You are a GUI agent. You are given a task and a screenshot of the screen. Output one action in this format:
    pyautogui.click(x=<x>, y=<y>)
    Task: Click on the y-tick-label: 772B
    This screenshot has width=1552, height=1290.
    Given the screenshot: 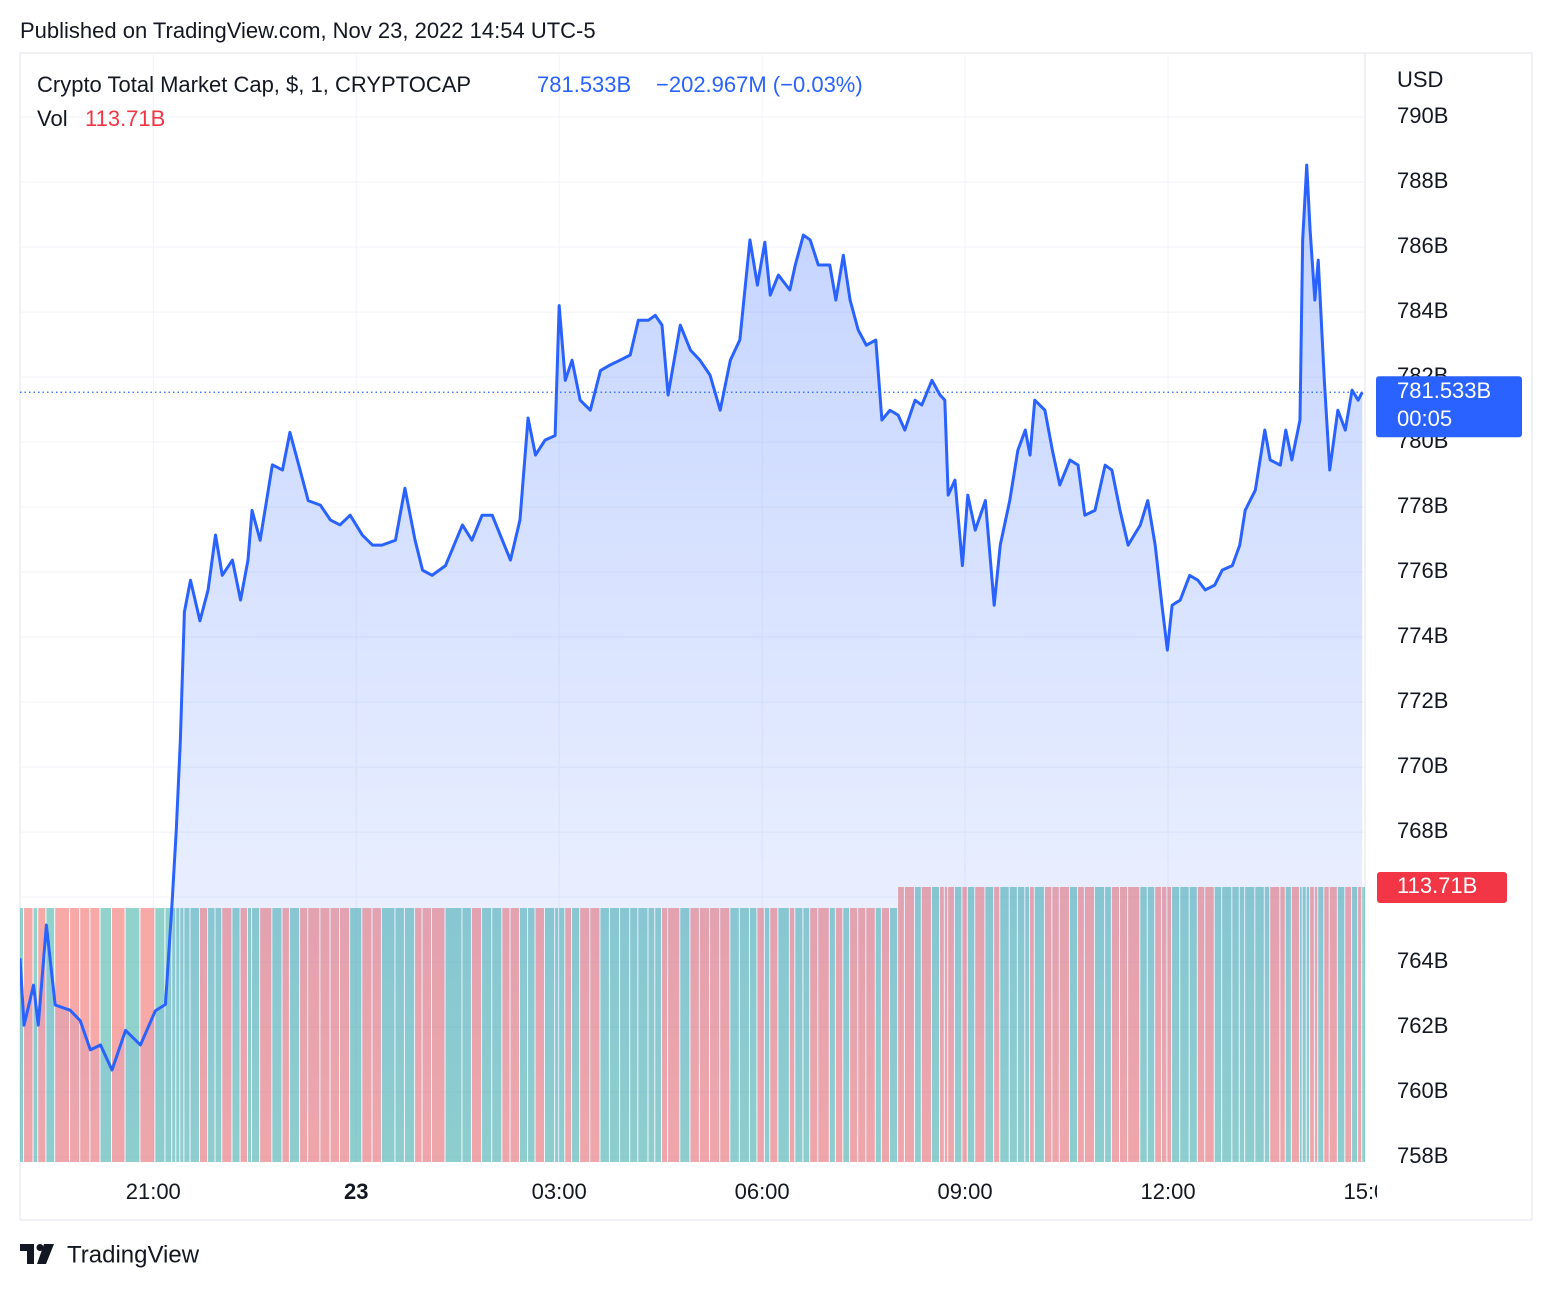 What is the action you would take?
    pyautogui.click(x=1422, y=700)
    